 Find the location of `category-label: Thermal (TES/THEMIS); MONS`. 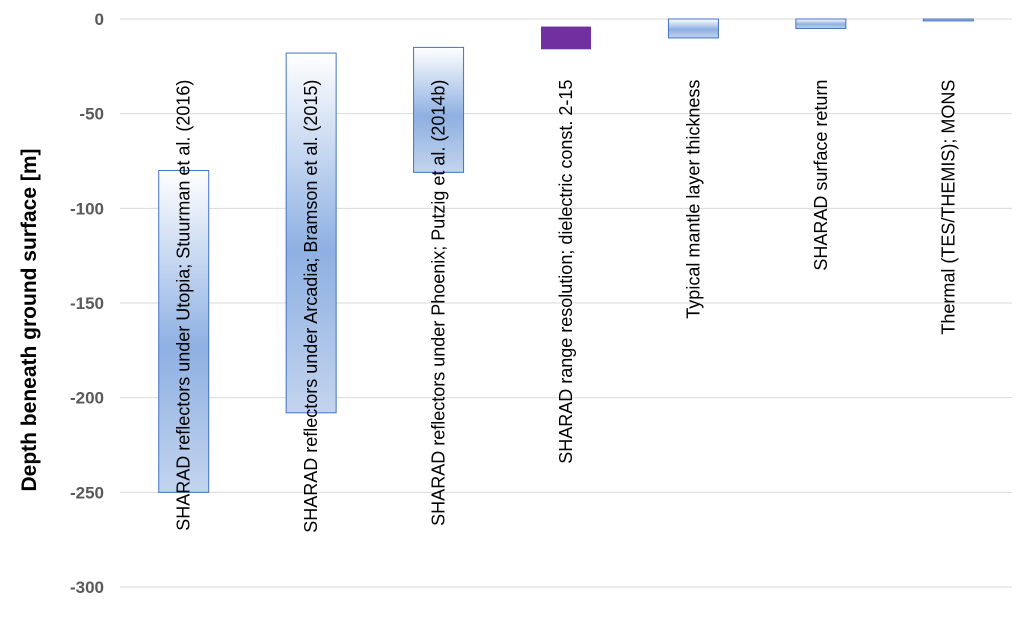

category-label: Thermal (TES/THEMIS); MONS is located at coordinates (948, 207).